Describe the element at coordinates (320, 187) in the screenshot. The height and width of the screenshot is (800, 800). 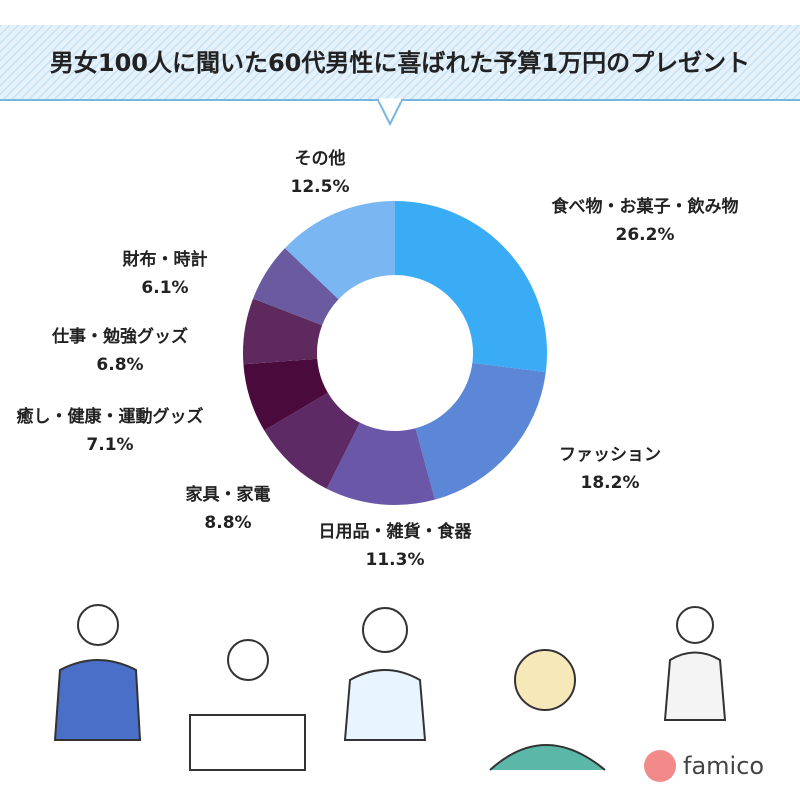
I see `slice-value-label: 12.5%` at that location.